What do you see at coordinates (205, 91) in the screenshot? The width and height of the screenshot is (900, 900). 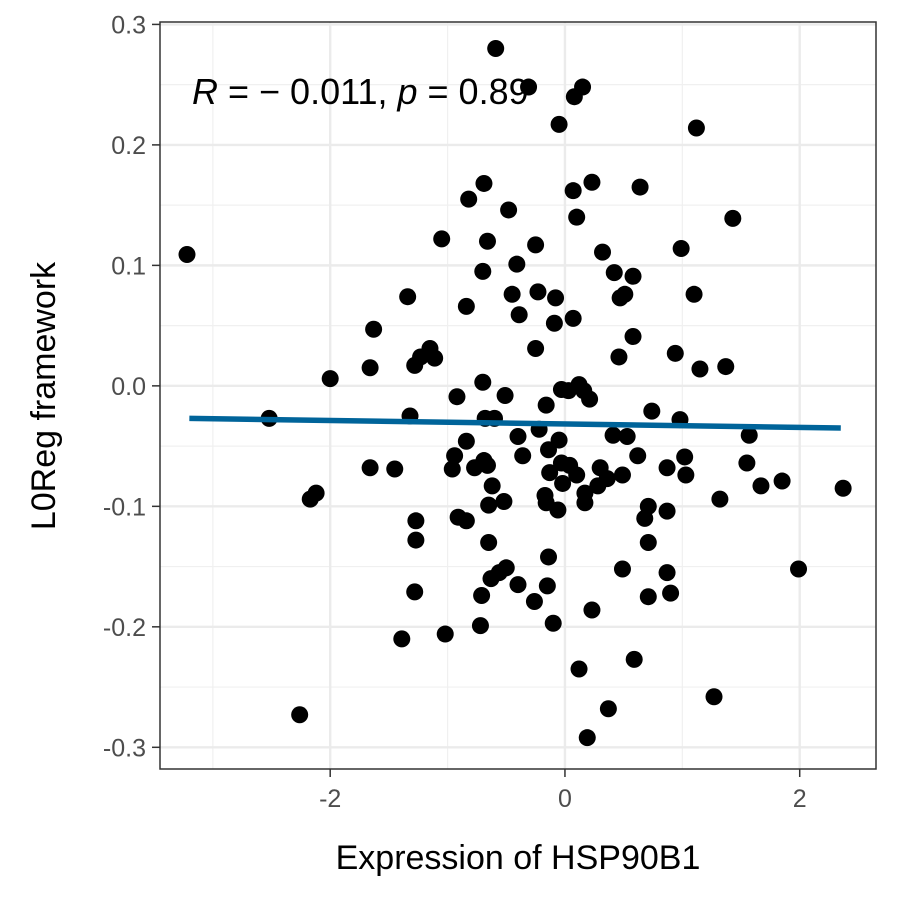 I see `r-symbol: R` at bounding box center [205, 91].